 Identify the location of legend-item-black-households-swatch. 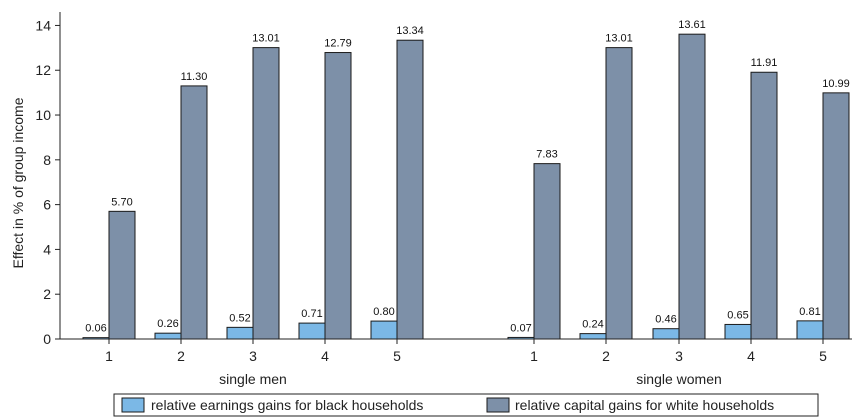
(133, 405).